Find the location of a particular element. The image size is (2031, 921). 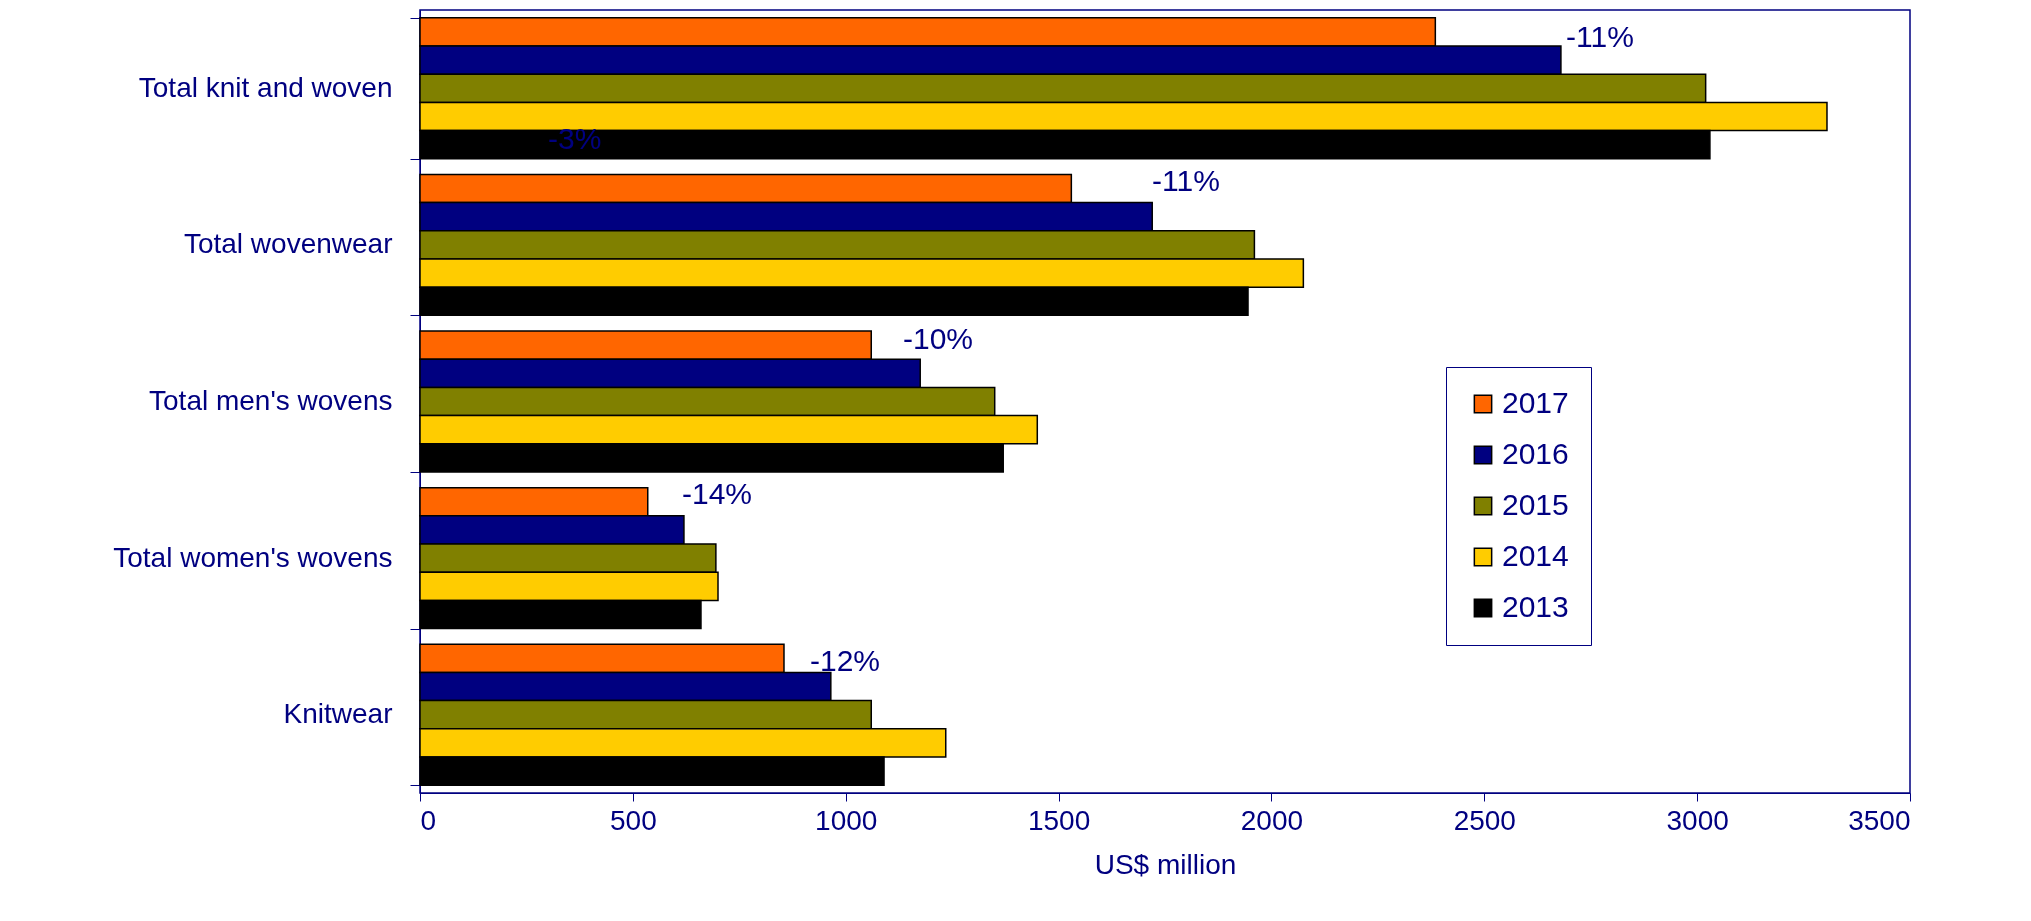

annotation: -12% is located at coordinates (845, 660).